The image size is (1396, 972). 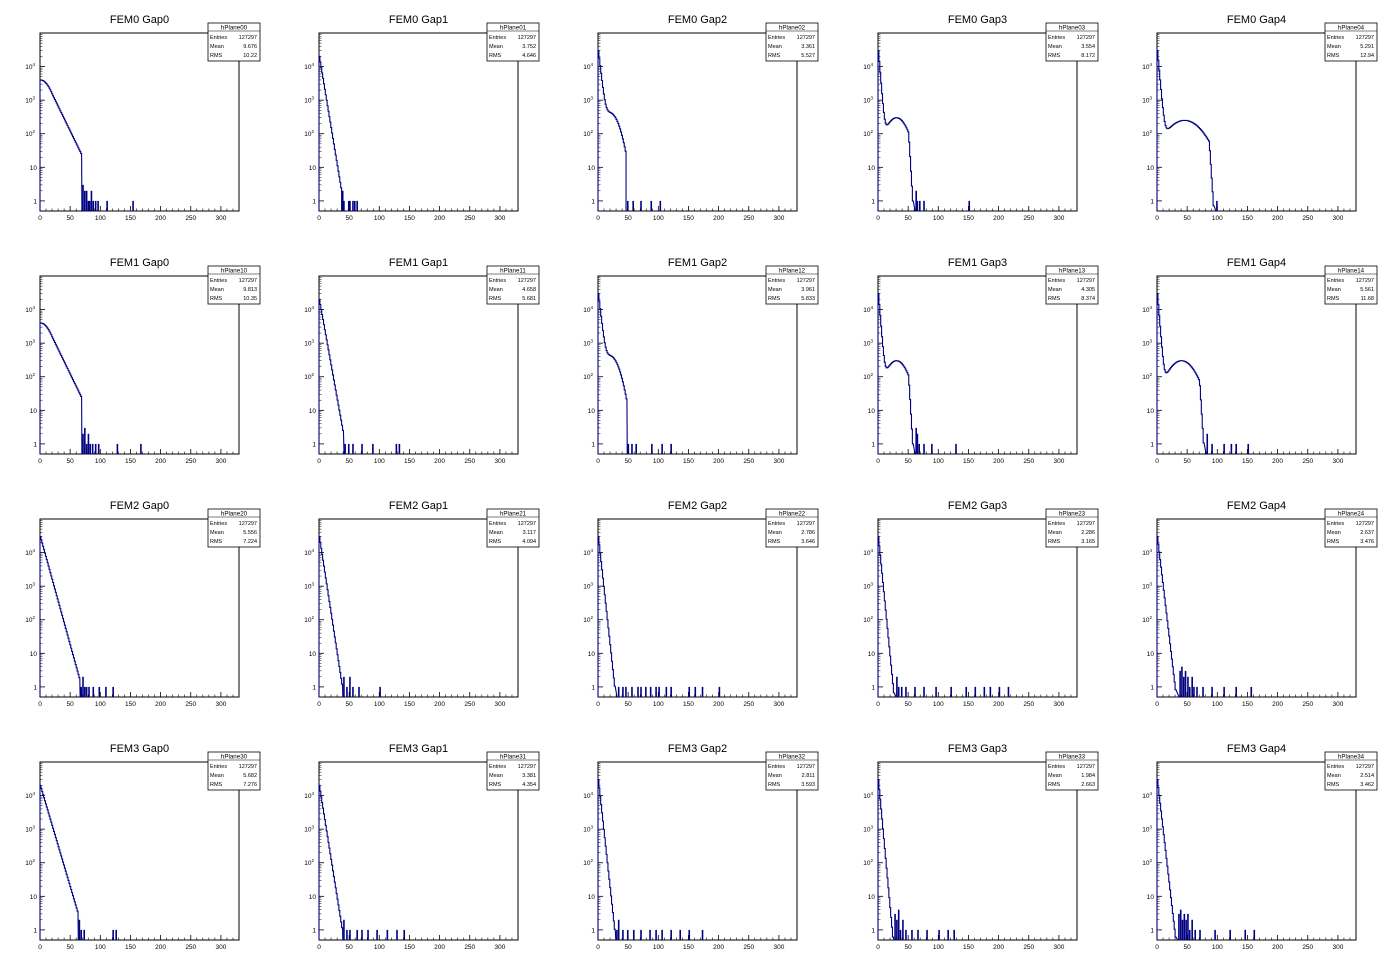 I want to click on stats-box: hPlane31 Entries 127297 Mean 3.381 RMS 4.354, so click(x=513, y=771).